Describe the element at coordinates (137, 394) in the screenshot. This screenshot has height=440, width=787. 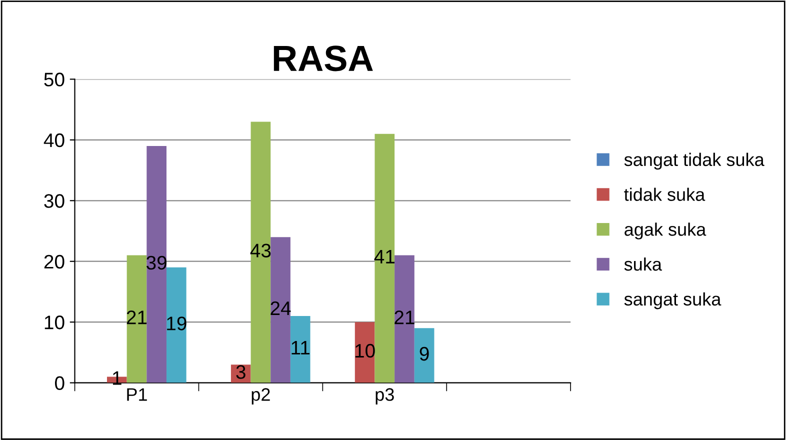
I see `x-tick-label: P1` at that location.